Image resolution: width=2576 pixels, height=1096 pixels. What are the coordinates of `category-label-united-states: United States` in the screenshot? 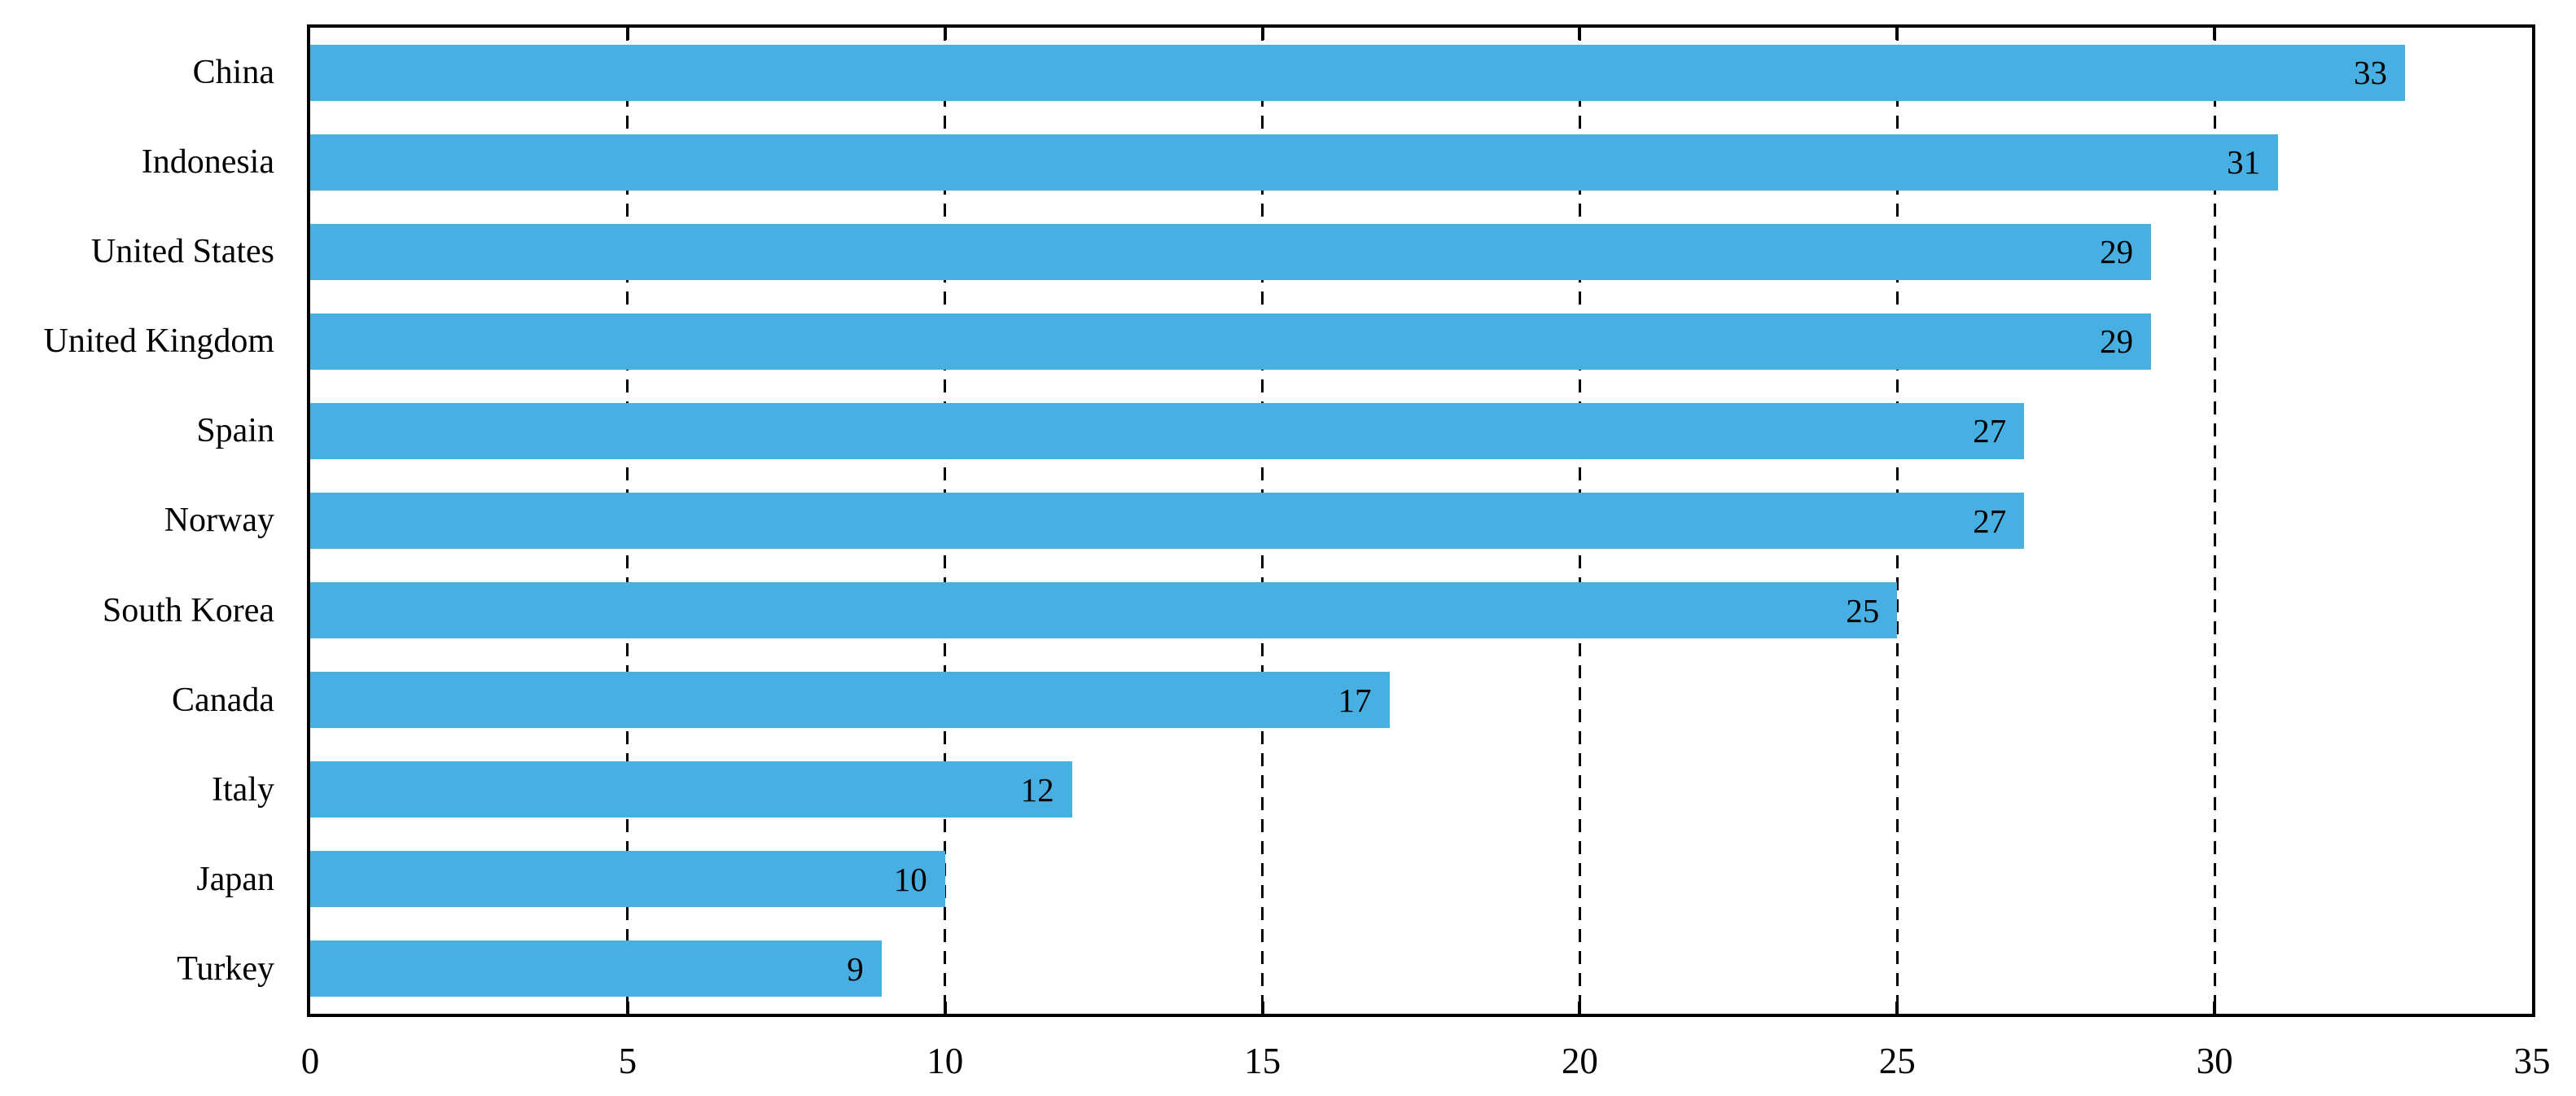 It's located at (182, 252).